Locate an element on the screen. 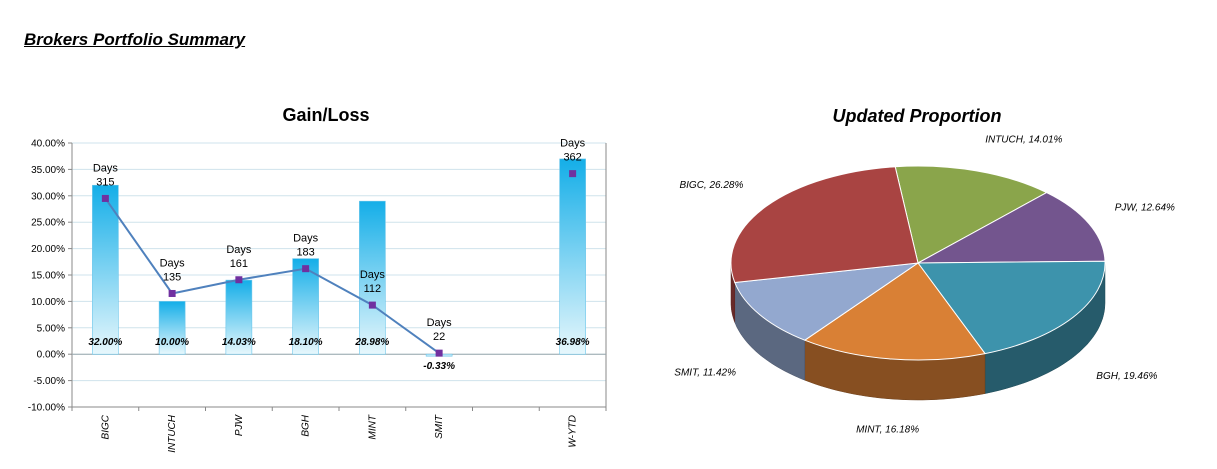 This screenshot has width=1217, height=469. days-value-label: 362 is located at coordinates (572, 158).